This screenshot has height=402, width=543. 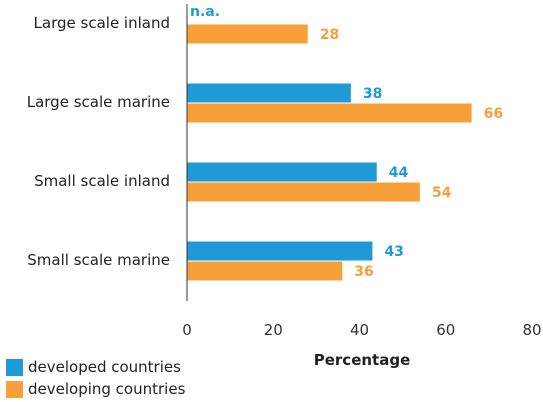 I want to click on category-label-small-scale-marine: Small scale marine, so click(x=98, y=260).